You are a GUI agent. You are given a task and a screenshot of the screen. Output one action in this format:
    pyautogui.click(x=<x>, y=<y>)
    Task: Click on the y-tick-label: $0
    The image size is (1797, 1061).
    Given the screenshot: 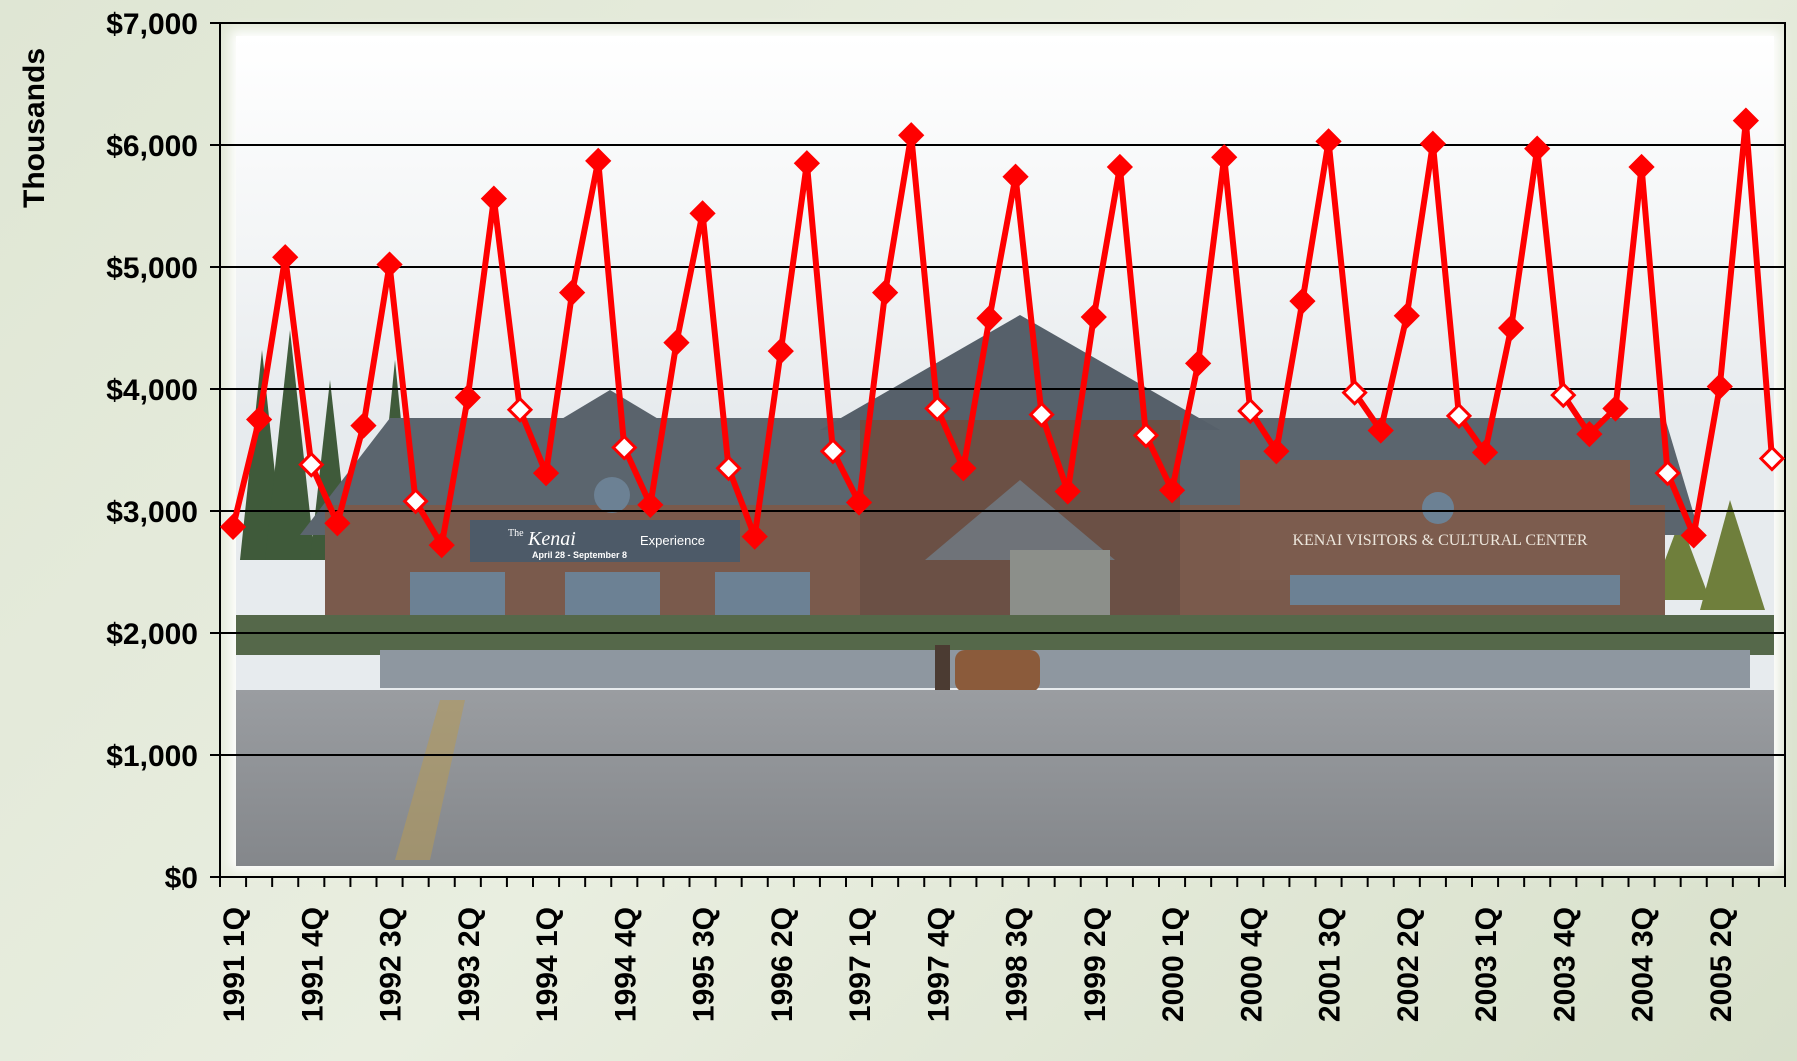 What is the action you would take?
    pyautogui.click(x=181, y=878)
    